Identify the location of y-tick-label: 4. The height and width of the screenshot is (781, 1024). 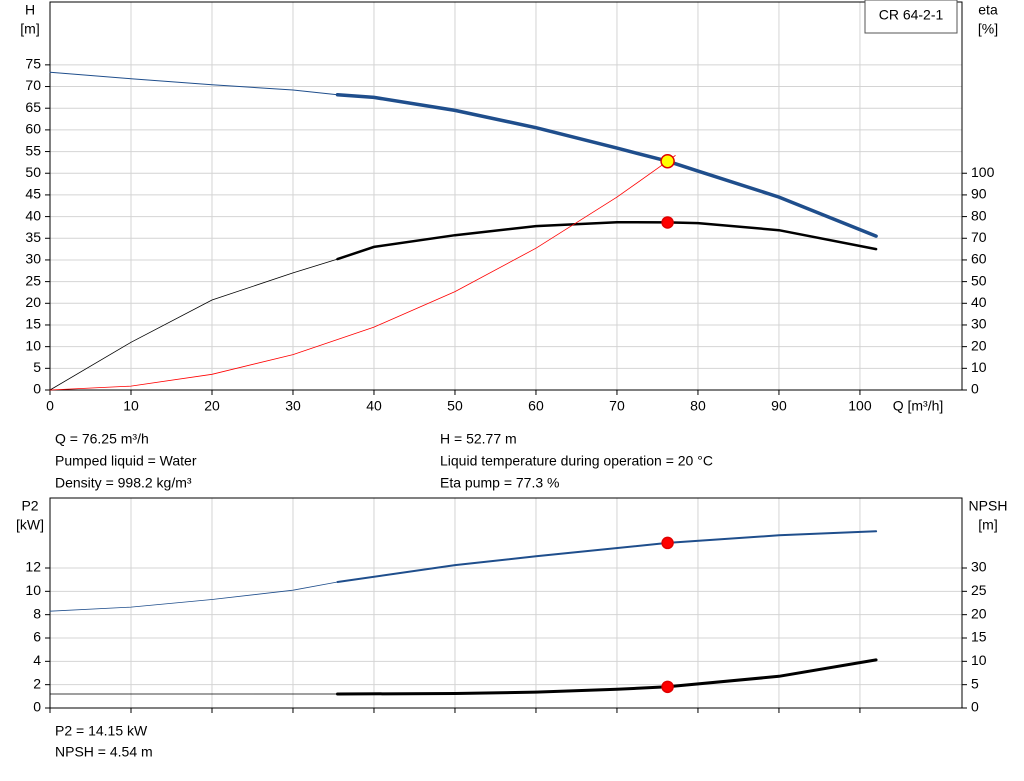
(37, 660).